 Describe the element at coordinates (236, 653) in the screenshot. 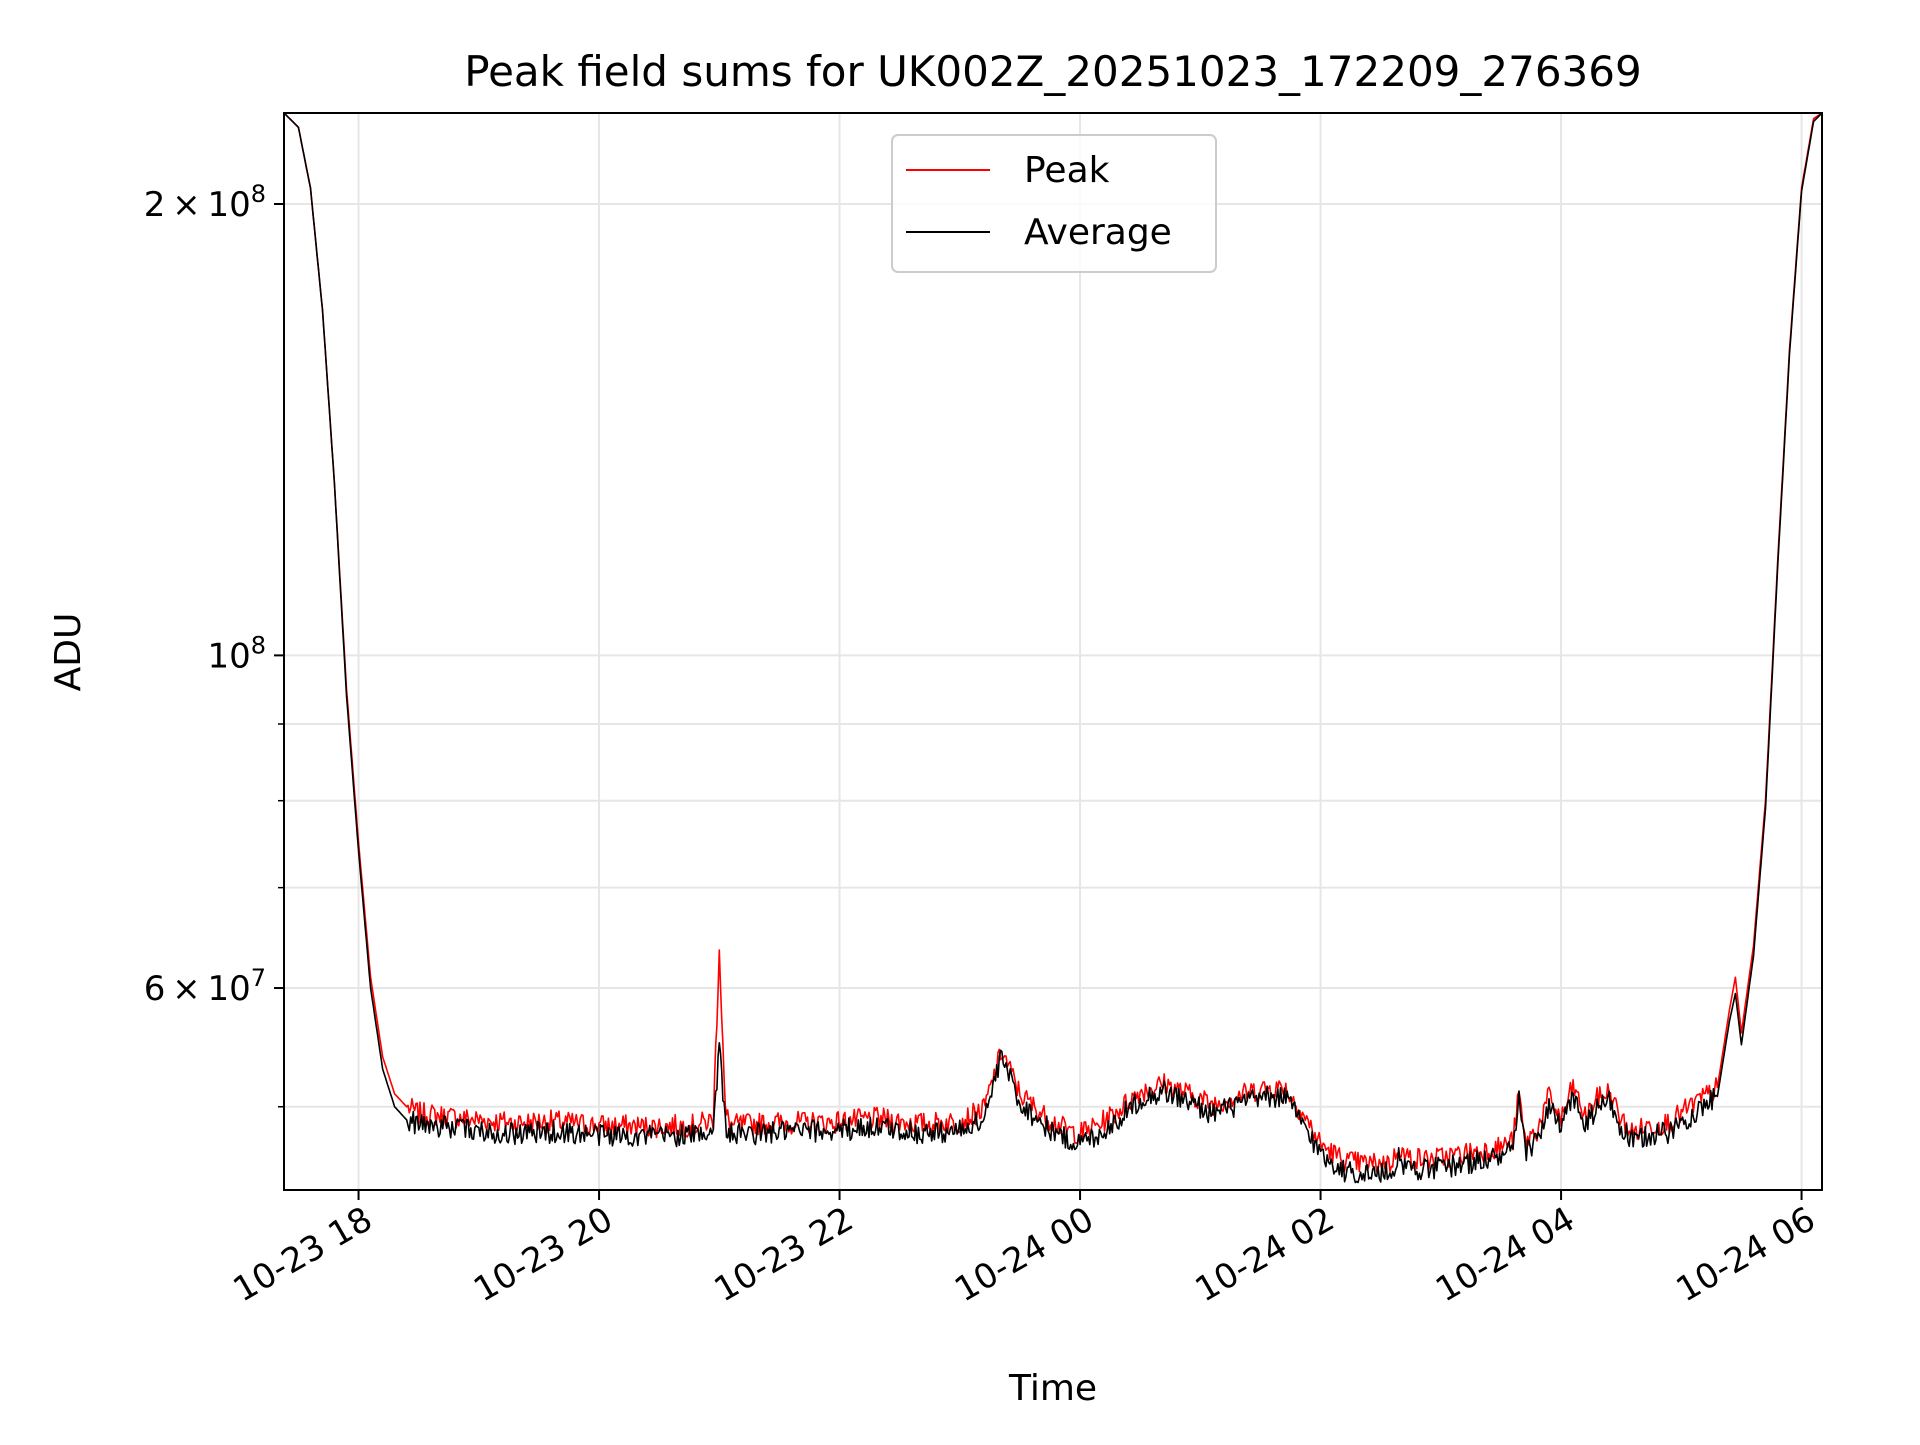

I see `y-tick-label: 108` at that location.